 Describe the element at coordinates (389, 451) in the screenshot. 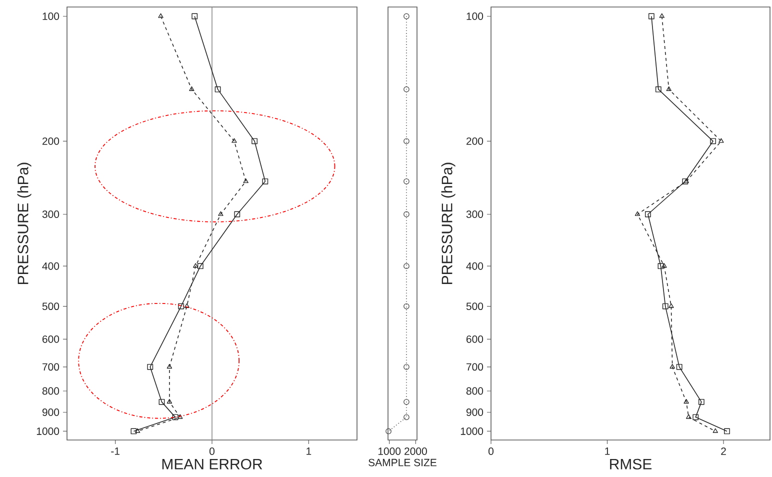

I see `x-tick-label: 1000` at that location.